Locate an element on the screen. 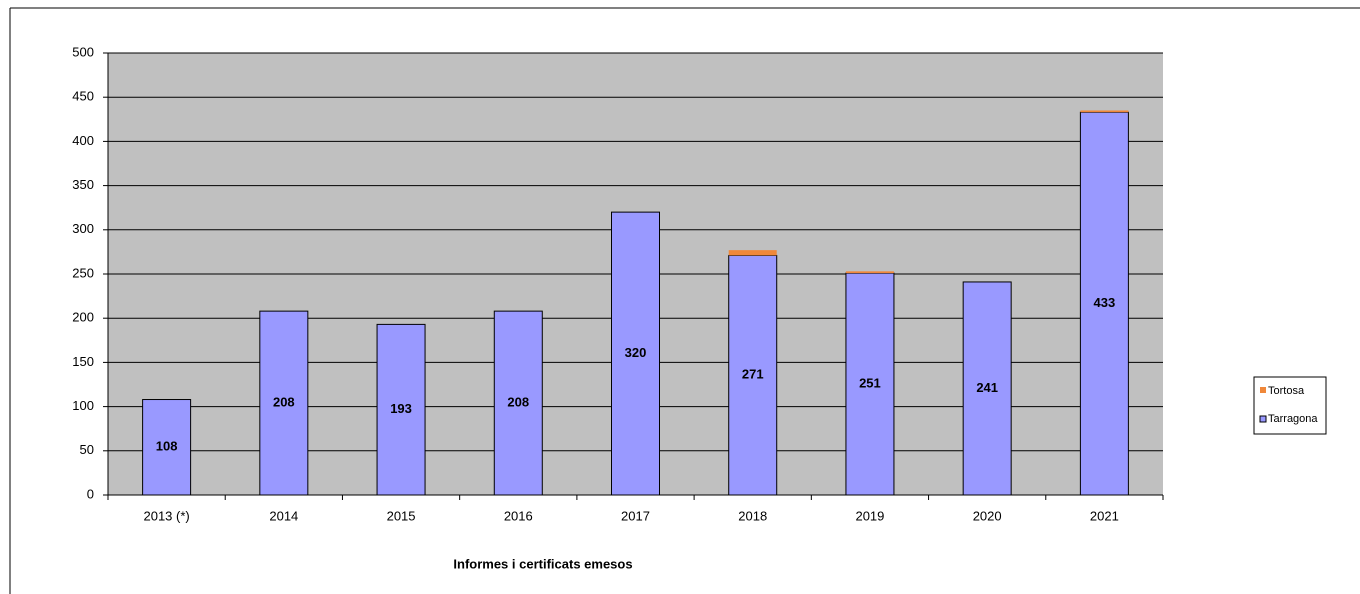 This screenshot has width=1360, height=594. data-label: 433 is located at coordinates (1105, 302).